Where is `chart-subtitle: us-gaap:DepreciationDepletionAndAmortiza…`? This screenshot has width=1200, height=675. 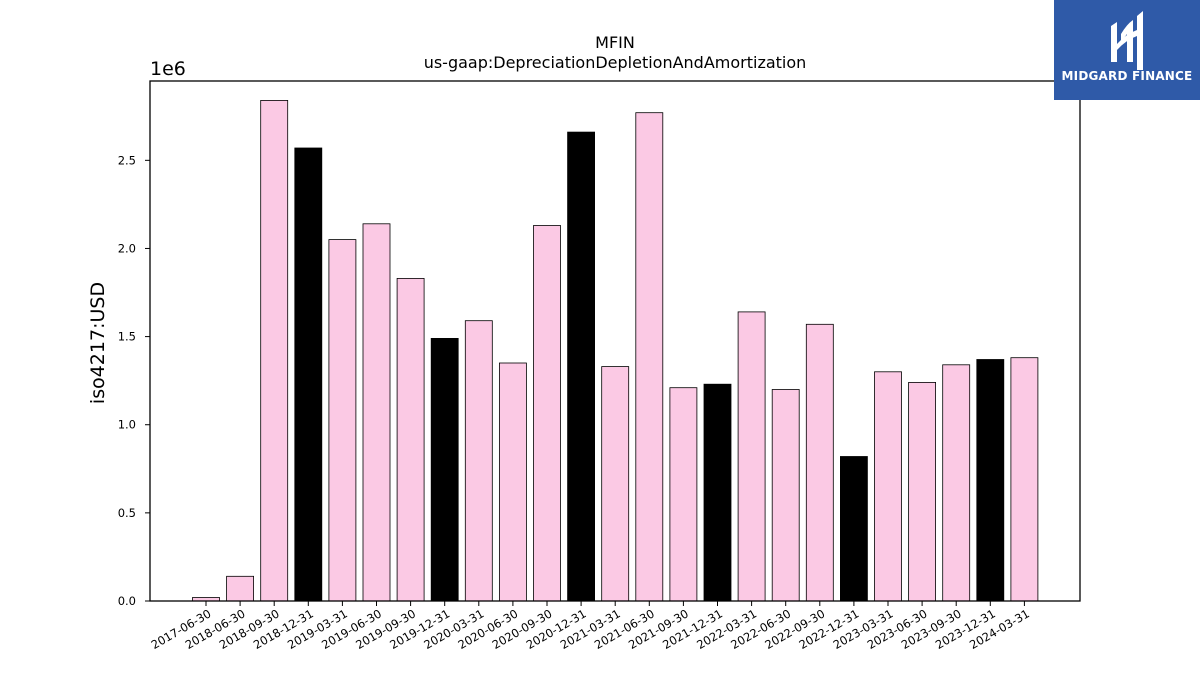
chart-subtitle: us-gaap:DepreciationDepletionAndAmortiza… is located at coordinates (615, 62).